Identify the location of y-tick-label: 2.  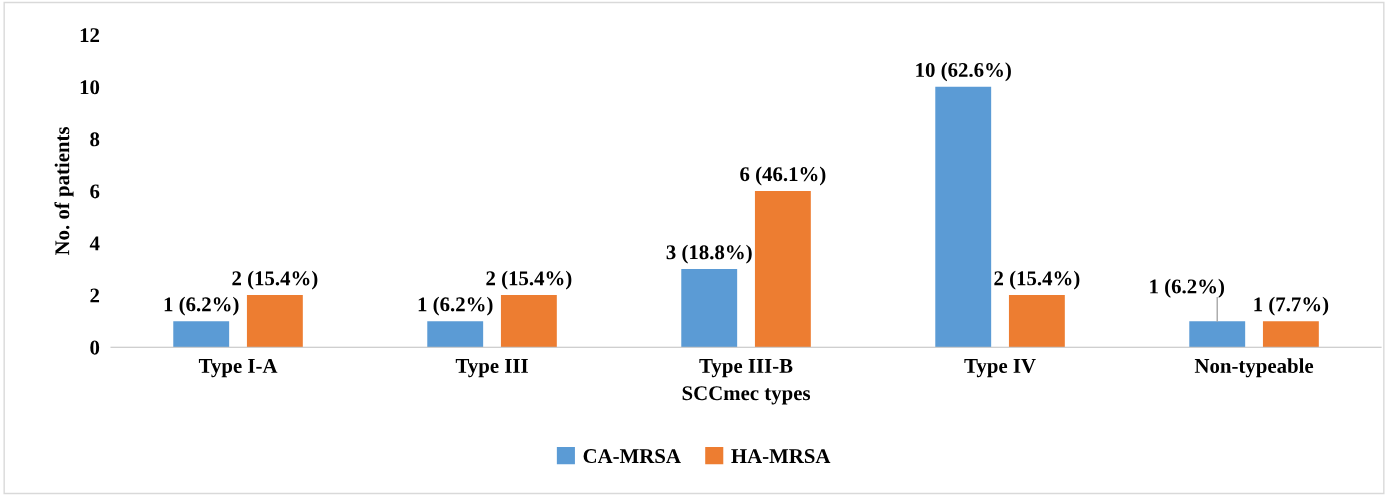
(95, 295).